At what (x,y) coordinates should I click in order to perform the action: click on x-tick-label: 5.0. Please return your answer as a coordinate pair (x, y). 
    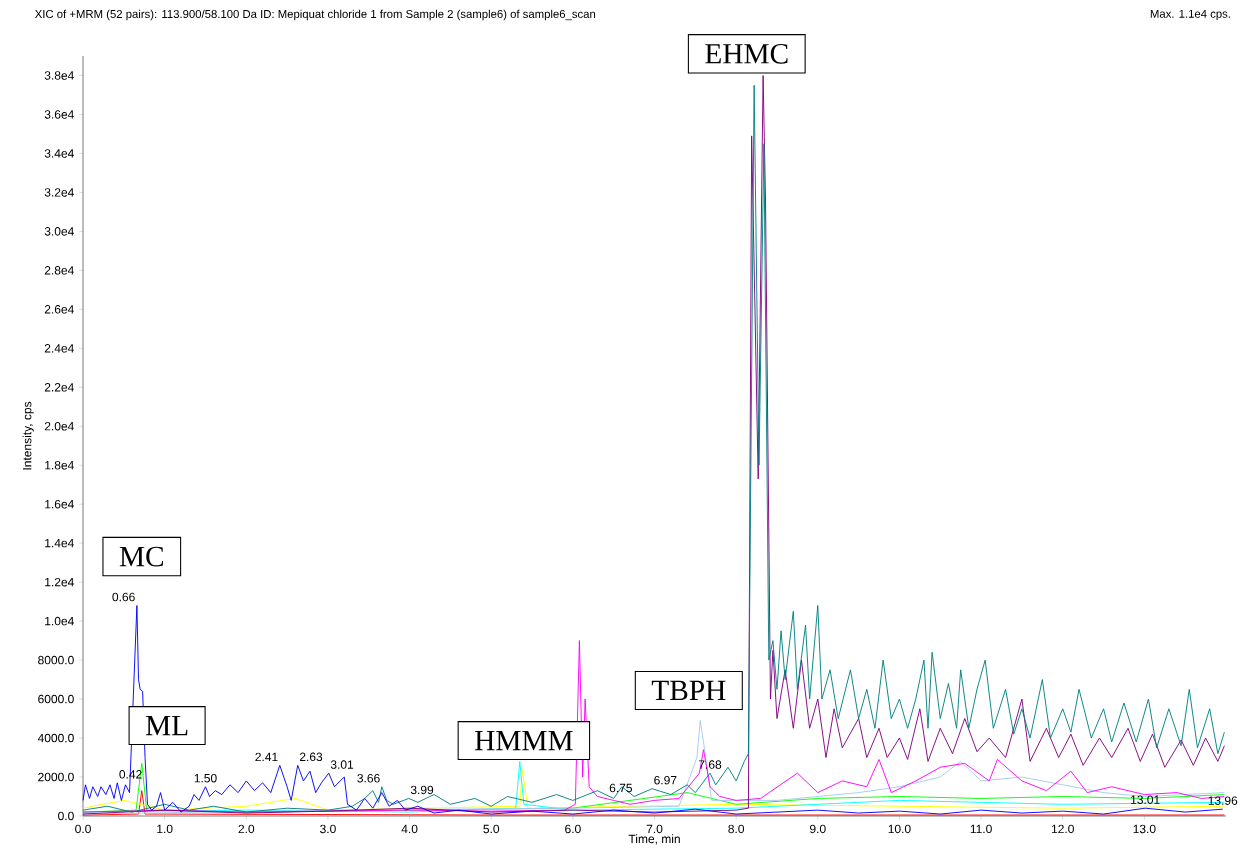
    Looking at the image, I should click on (491, 829).